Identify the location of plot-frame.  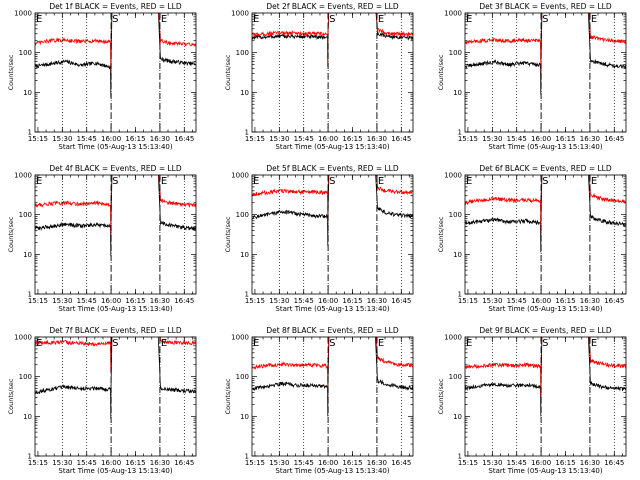
(115, 72).